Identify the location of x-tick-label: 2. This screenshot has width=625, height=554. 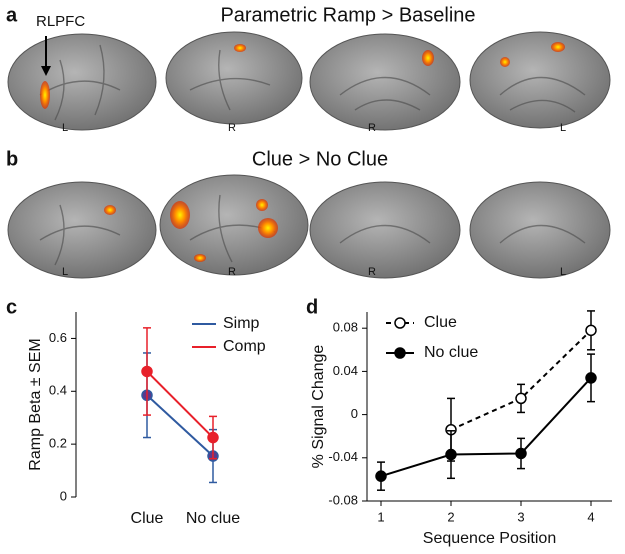
(450, 516).